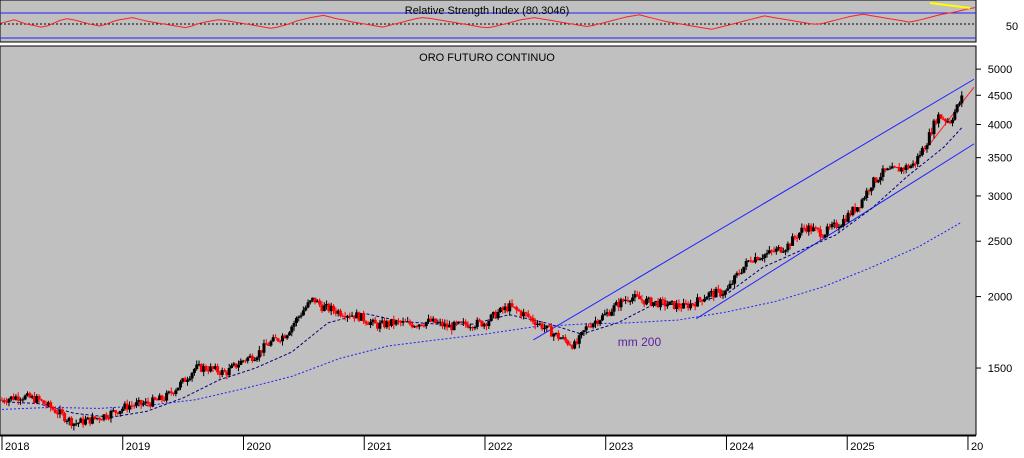  Describe the element at coordinates (488, 18) in the screenshot. I see `rsi-line` at that location.